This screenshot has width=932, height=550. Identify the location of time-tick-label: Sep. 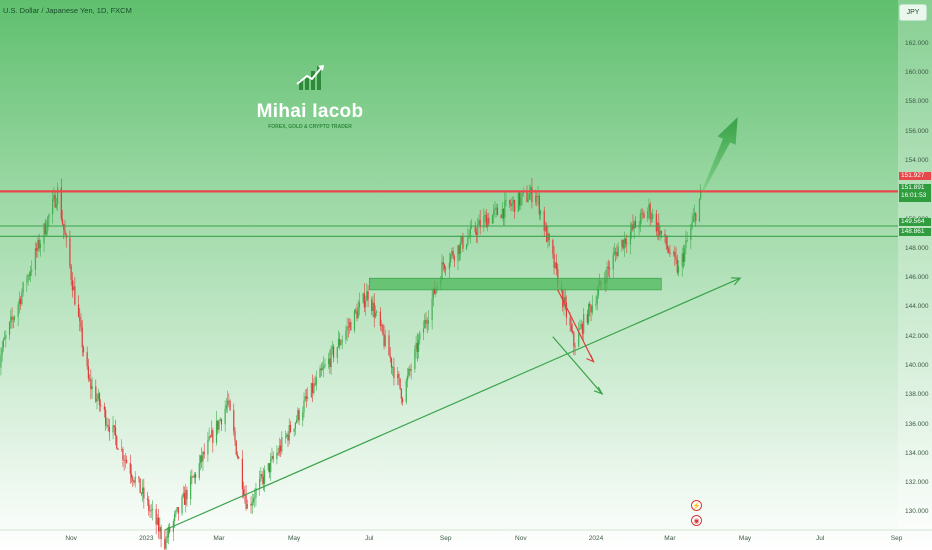
(445, 538).